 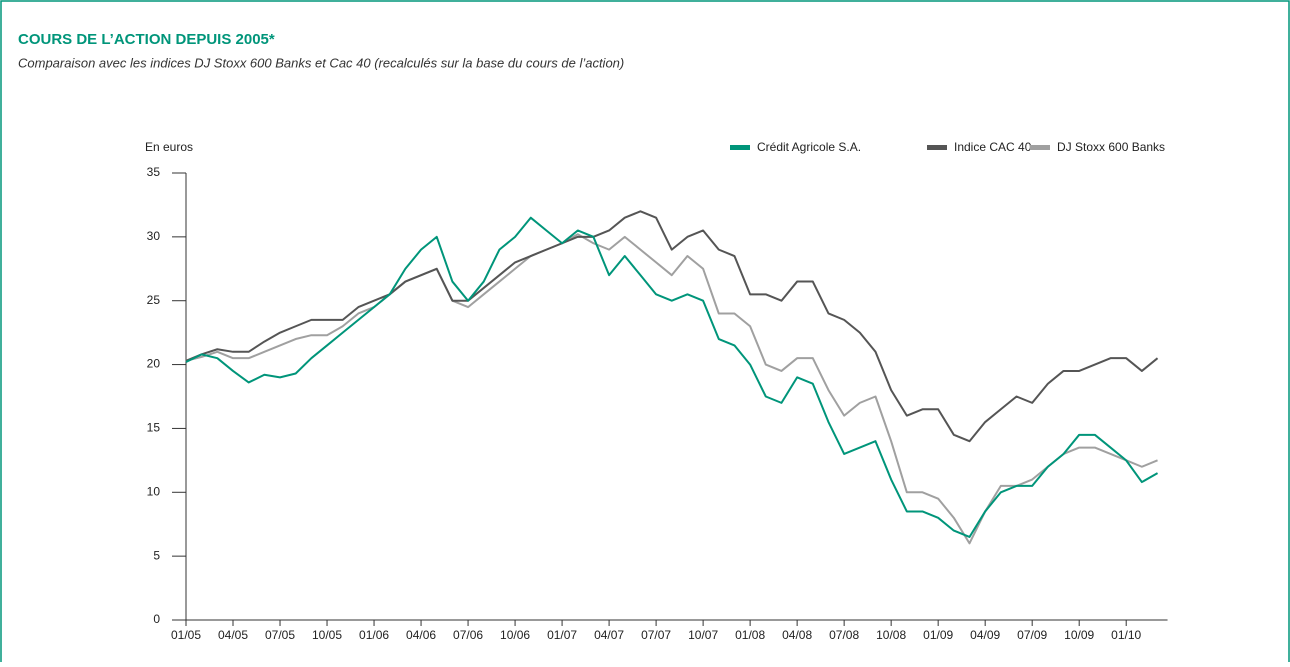 What do you see at coordinates (327, 635) in the screenshot?
I see `x-tick-label: 10/05` at bounding box center [327, 635].